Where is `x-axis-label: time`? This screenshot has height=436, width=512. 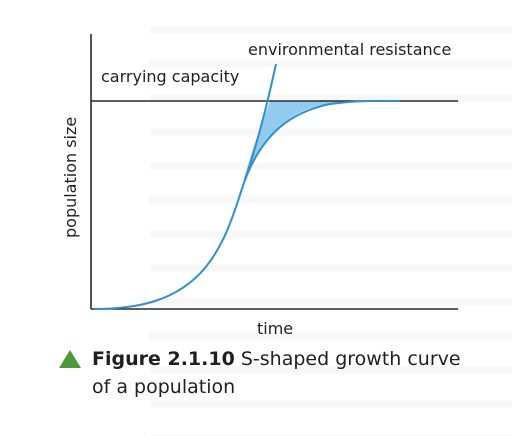 x-axis-label: time is located at coordinates (275, 328).